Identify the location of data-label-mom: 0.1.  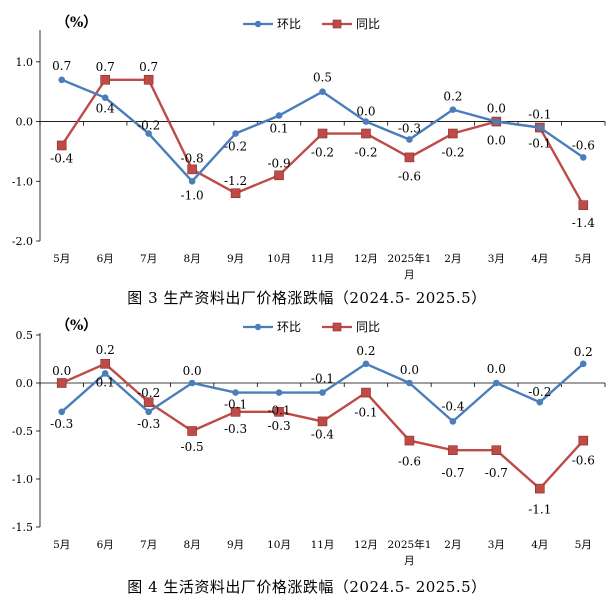
(278, 129).